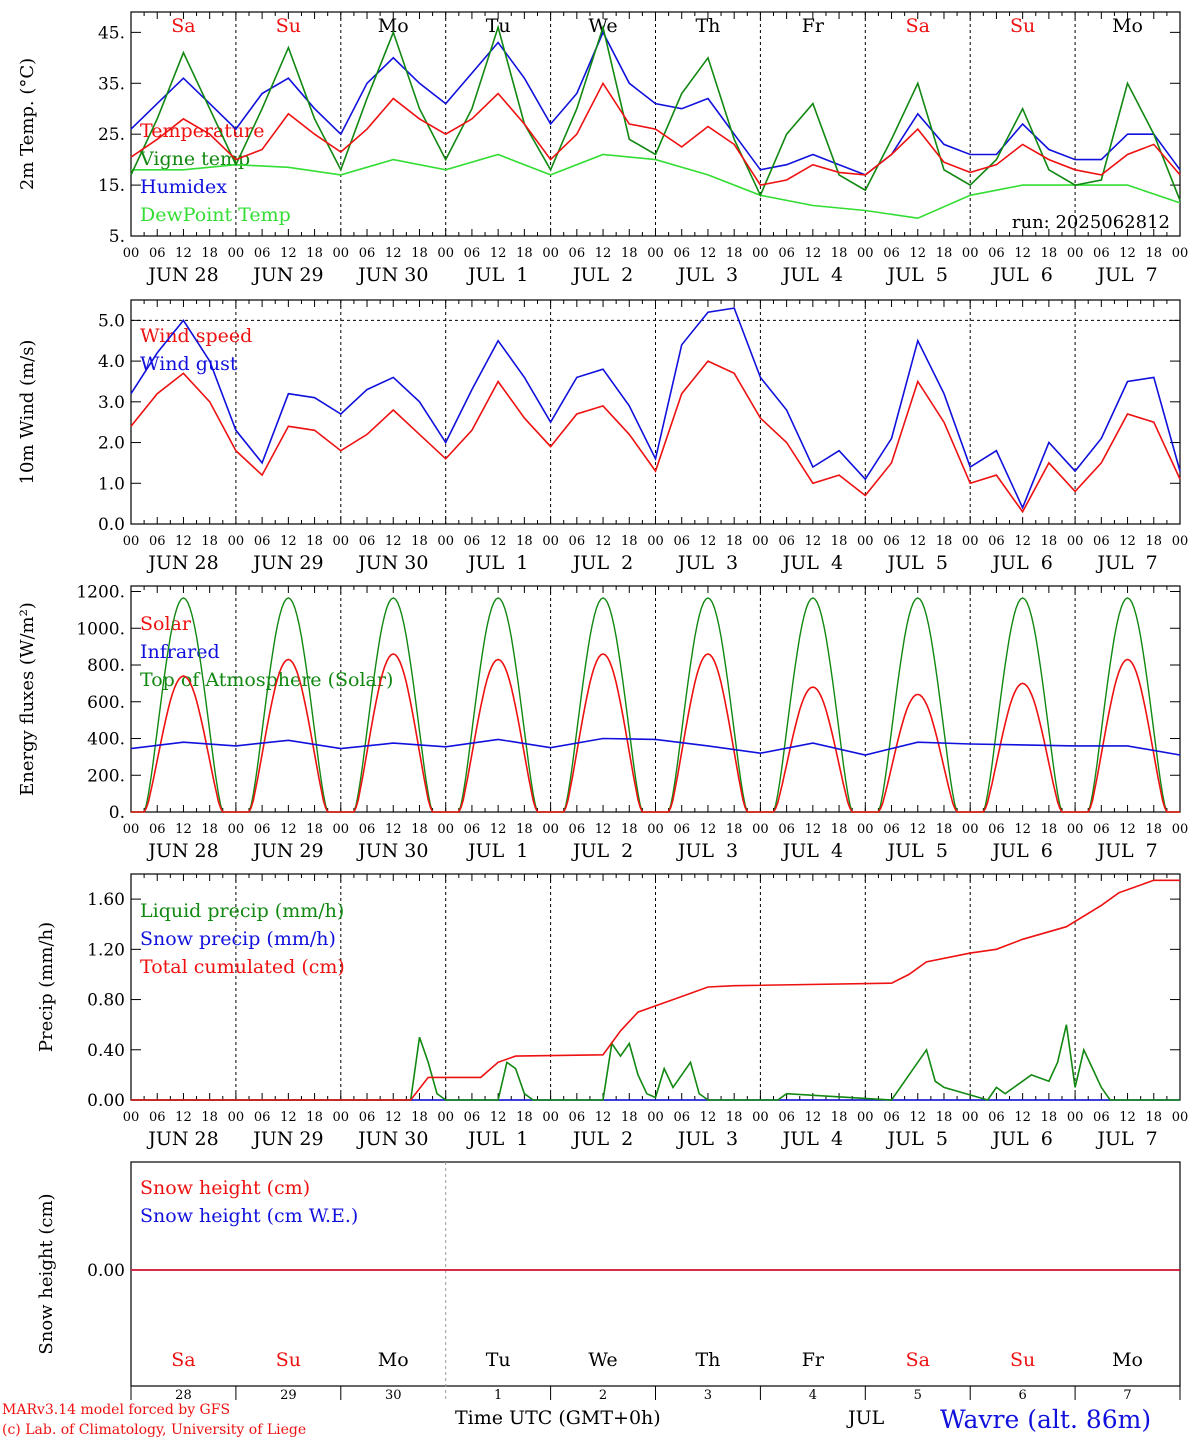 This screenshot has height=1440, width=1194. What do you see at coordinates (111, 84) in the screenshot?
I see `y-tick-label: 35.` at bounding box center [111, 84].